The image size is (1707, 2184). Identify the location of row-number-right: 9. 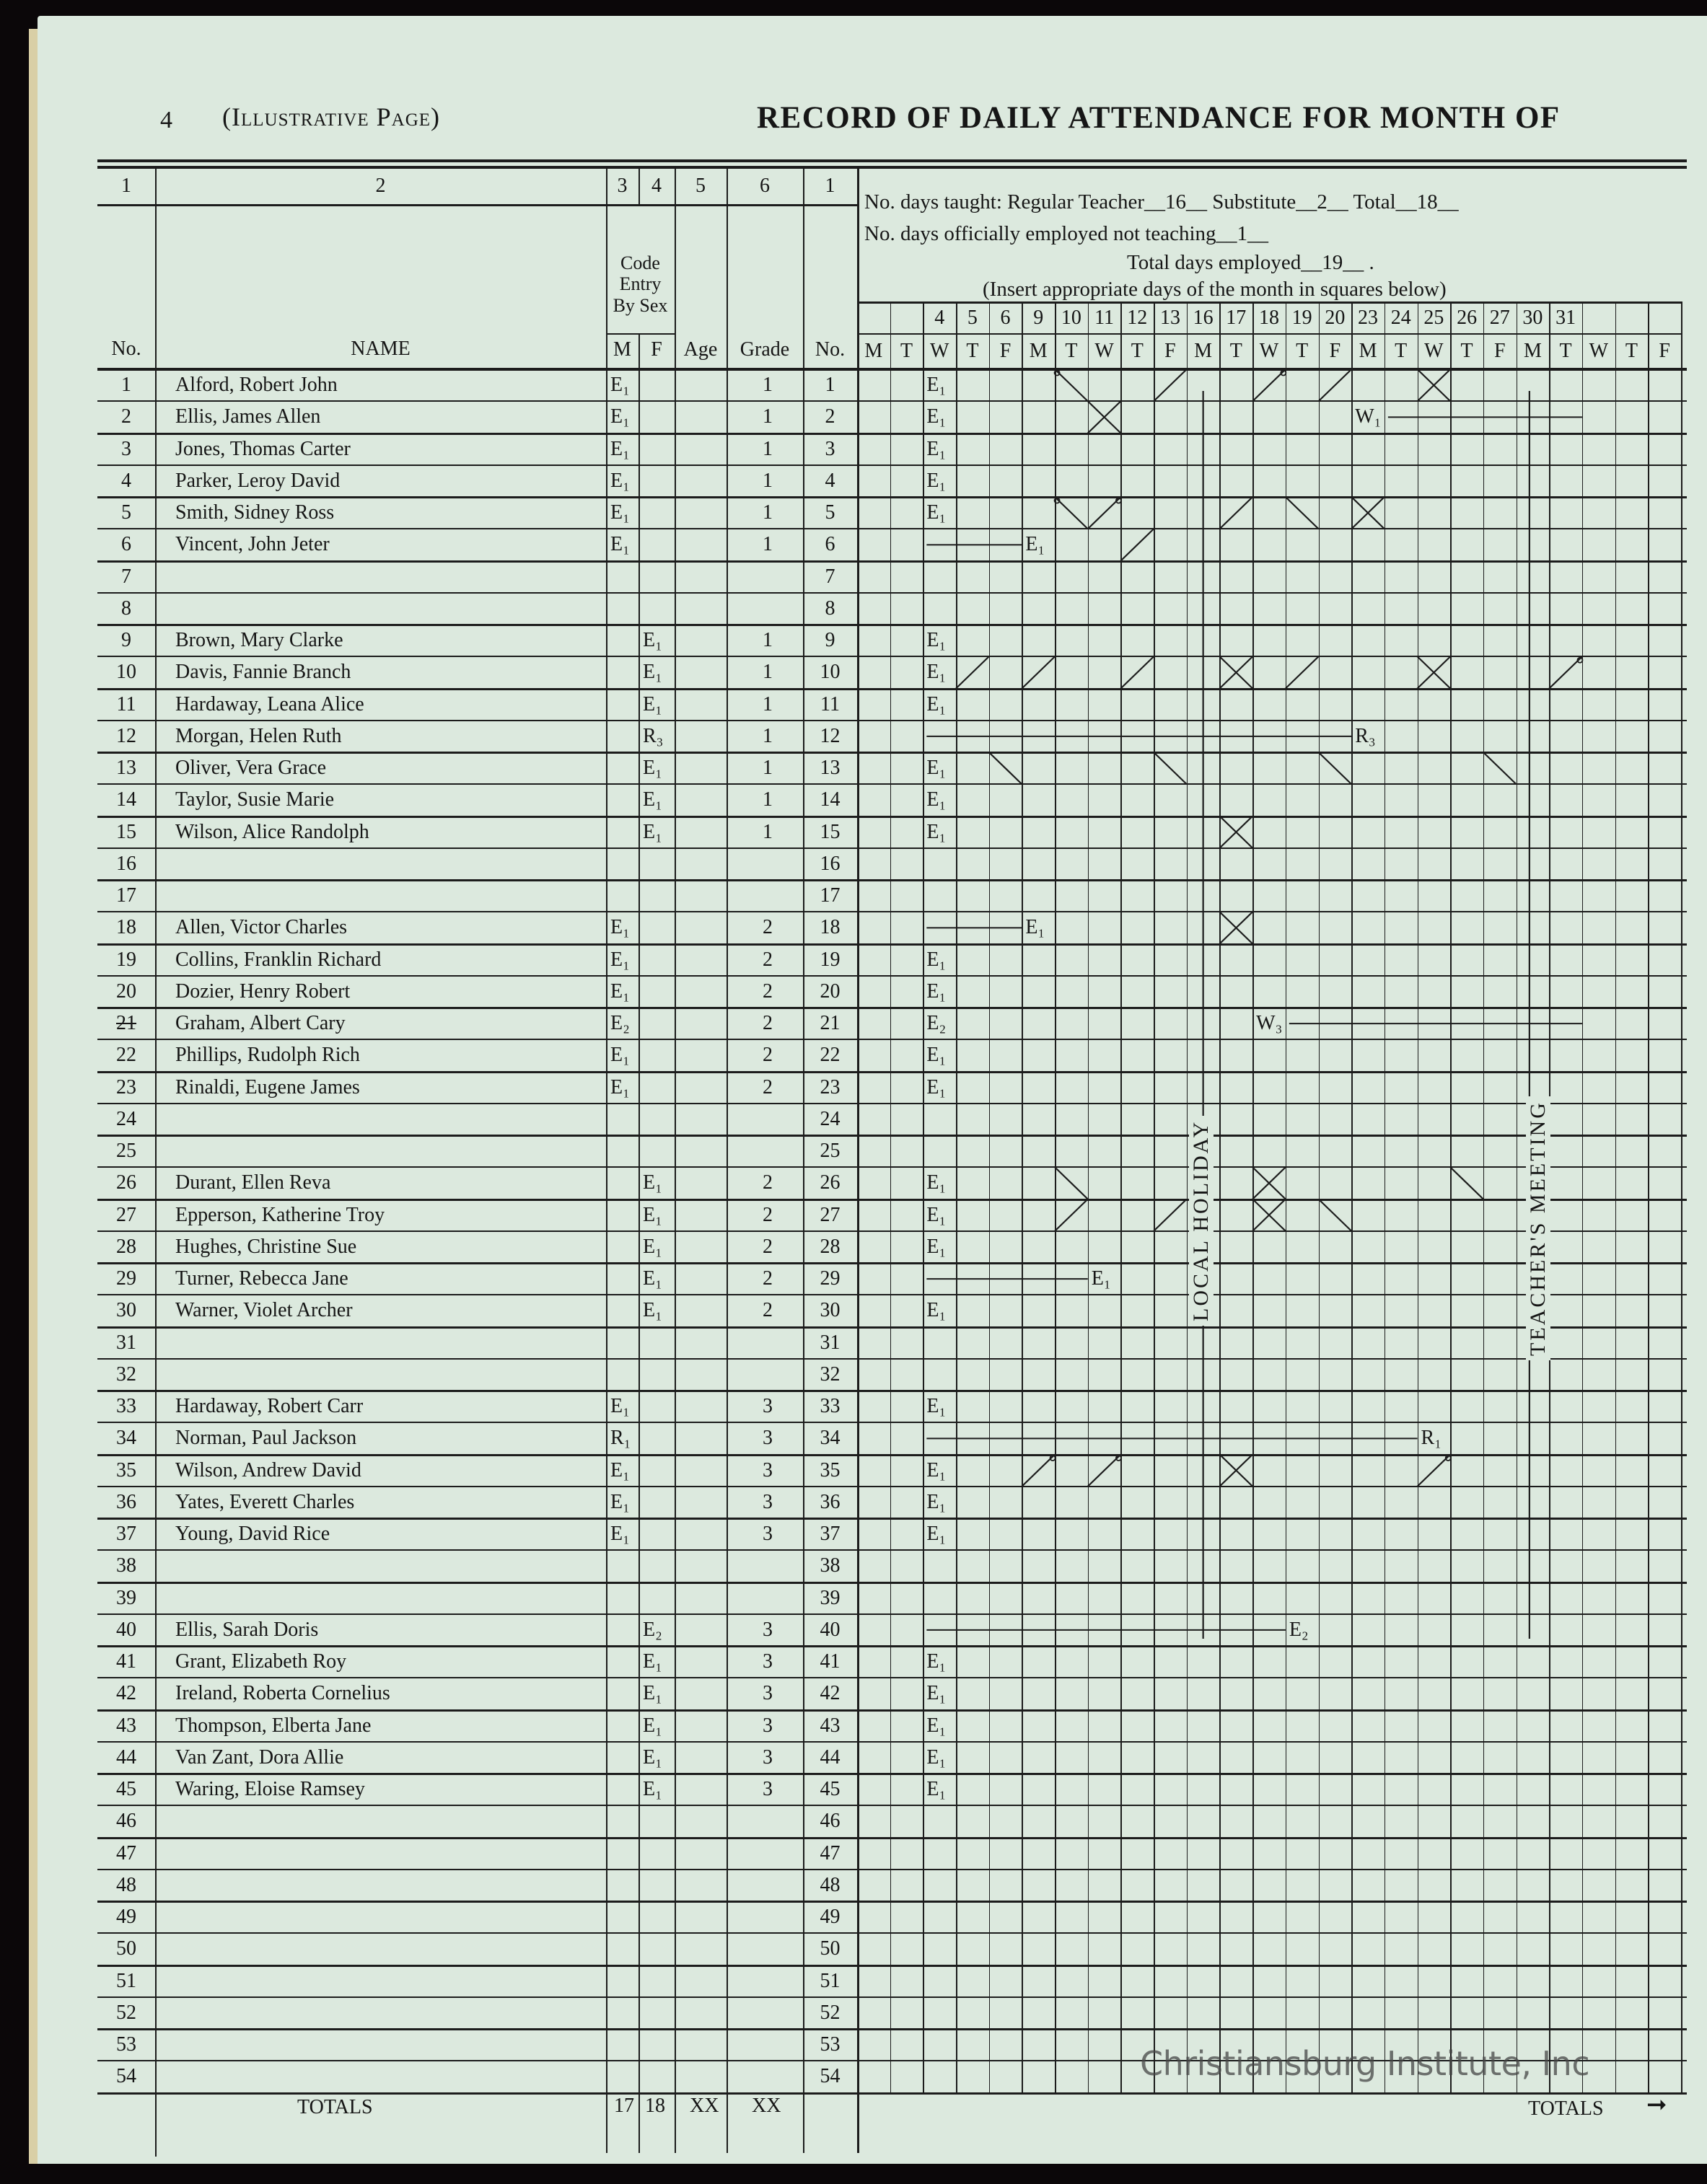
(830, 640).